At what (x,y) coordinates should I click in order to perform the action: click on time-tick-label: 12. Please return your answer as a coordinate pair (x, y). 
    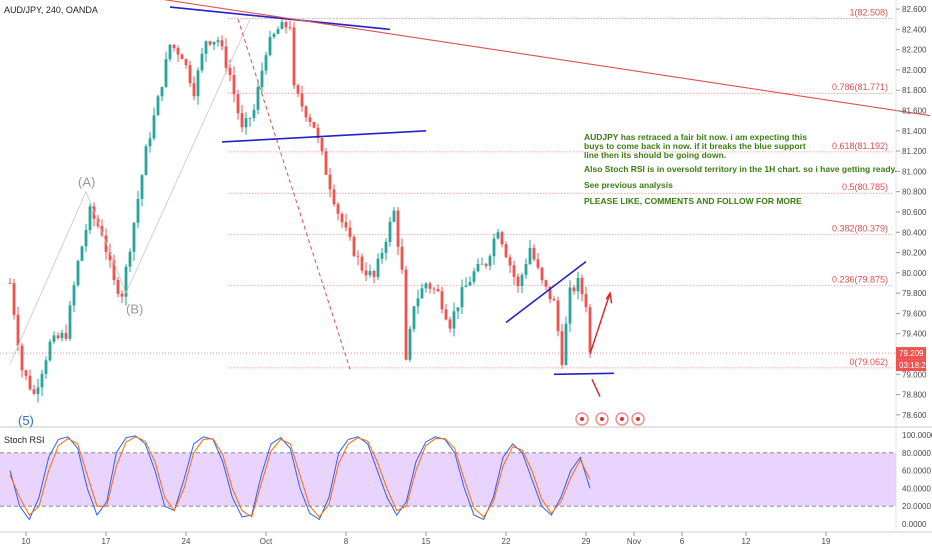
    Looking at the image, I should click on (746, 541).